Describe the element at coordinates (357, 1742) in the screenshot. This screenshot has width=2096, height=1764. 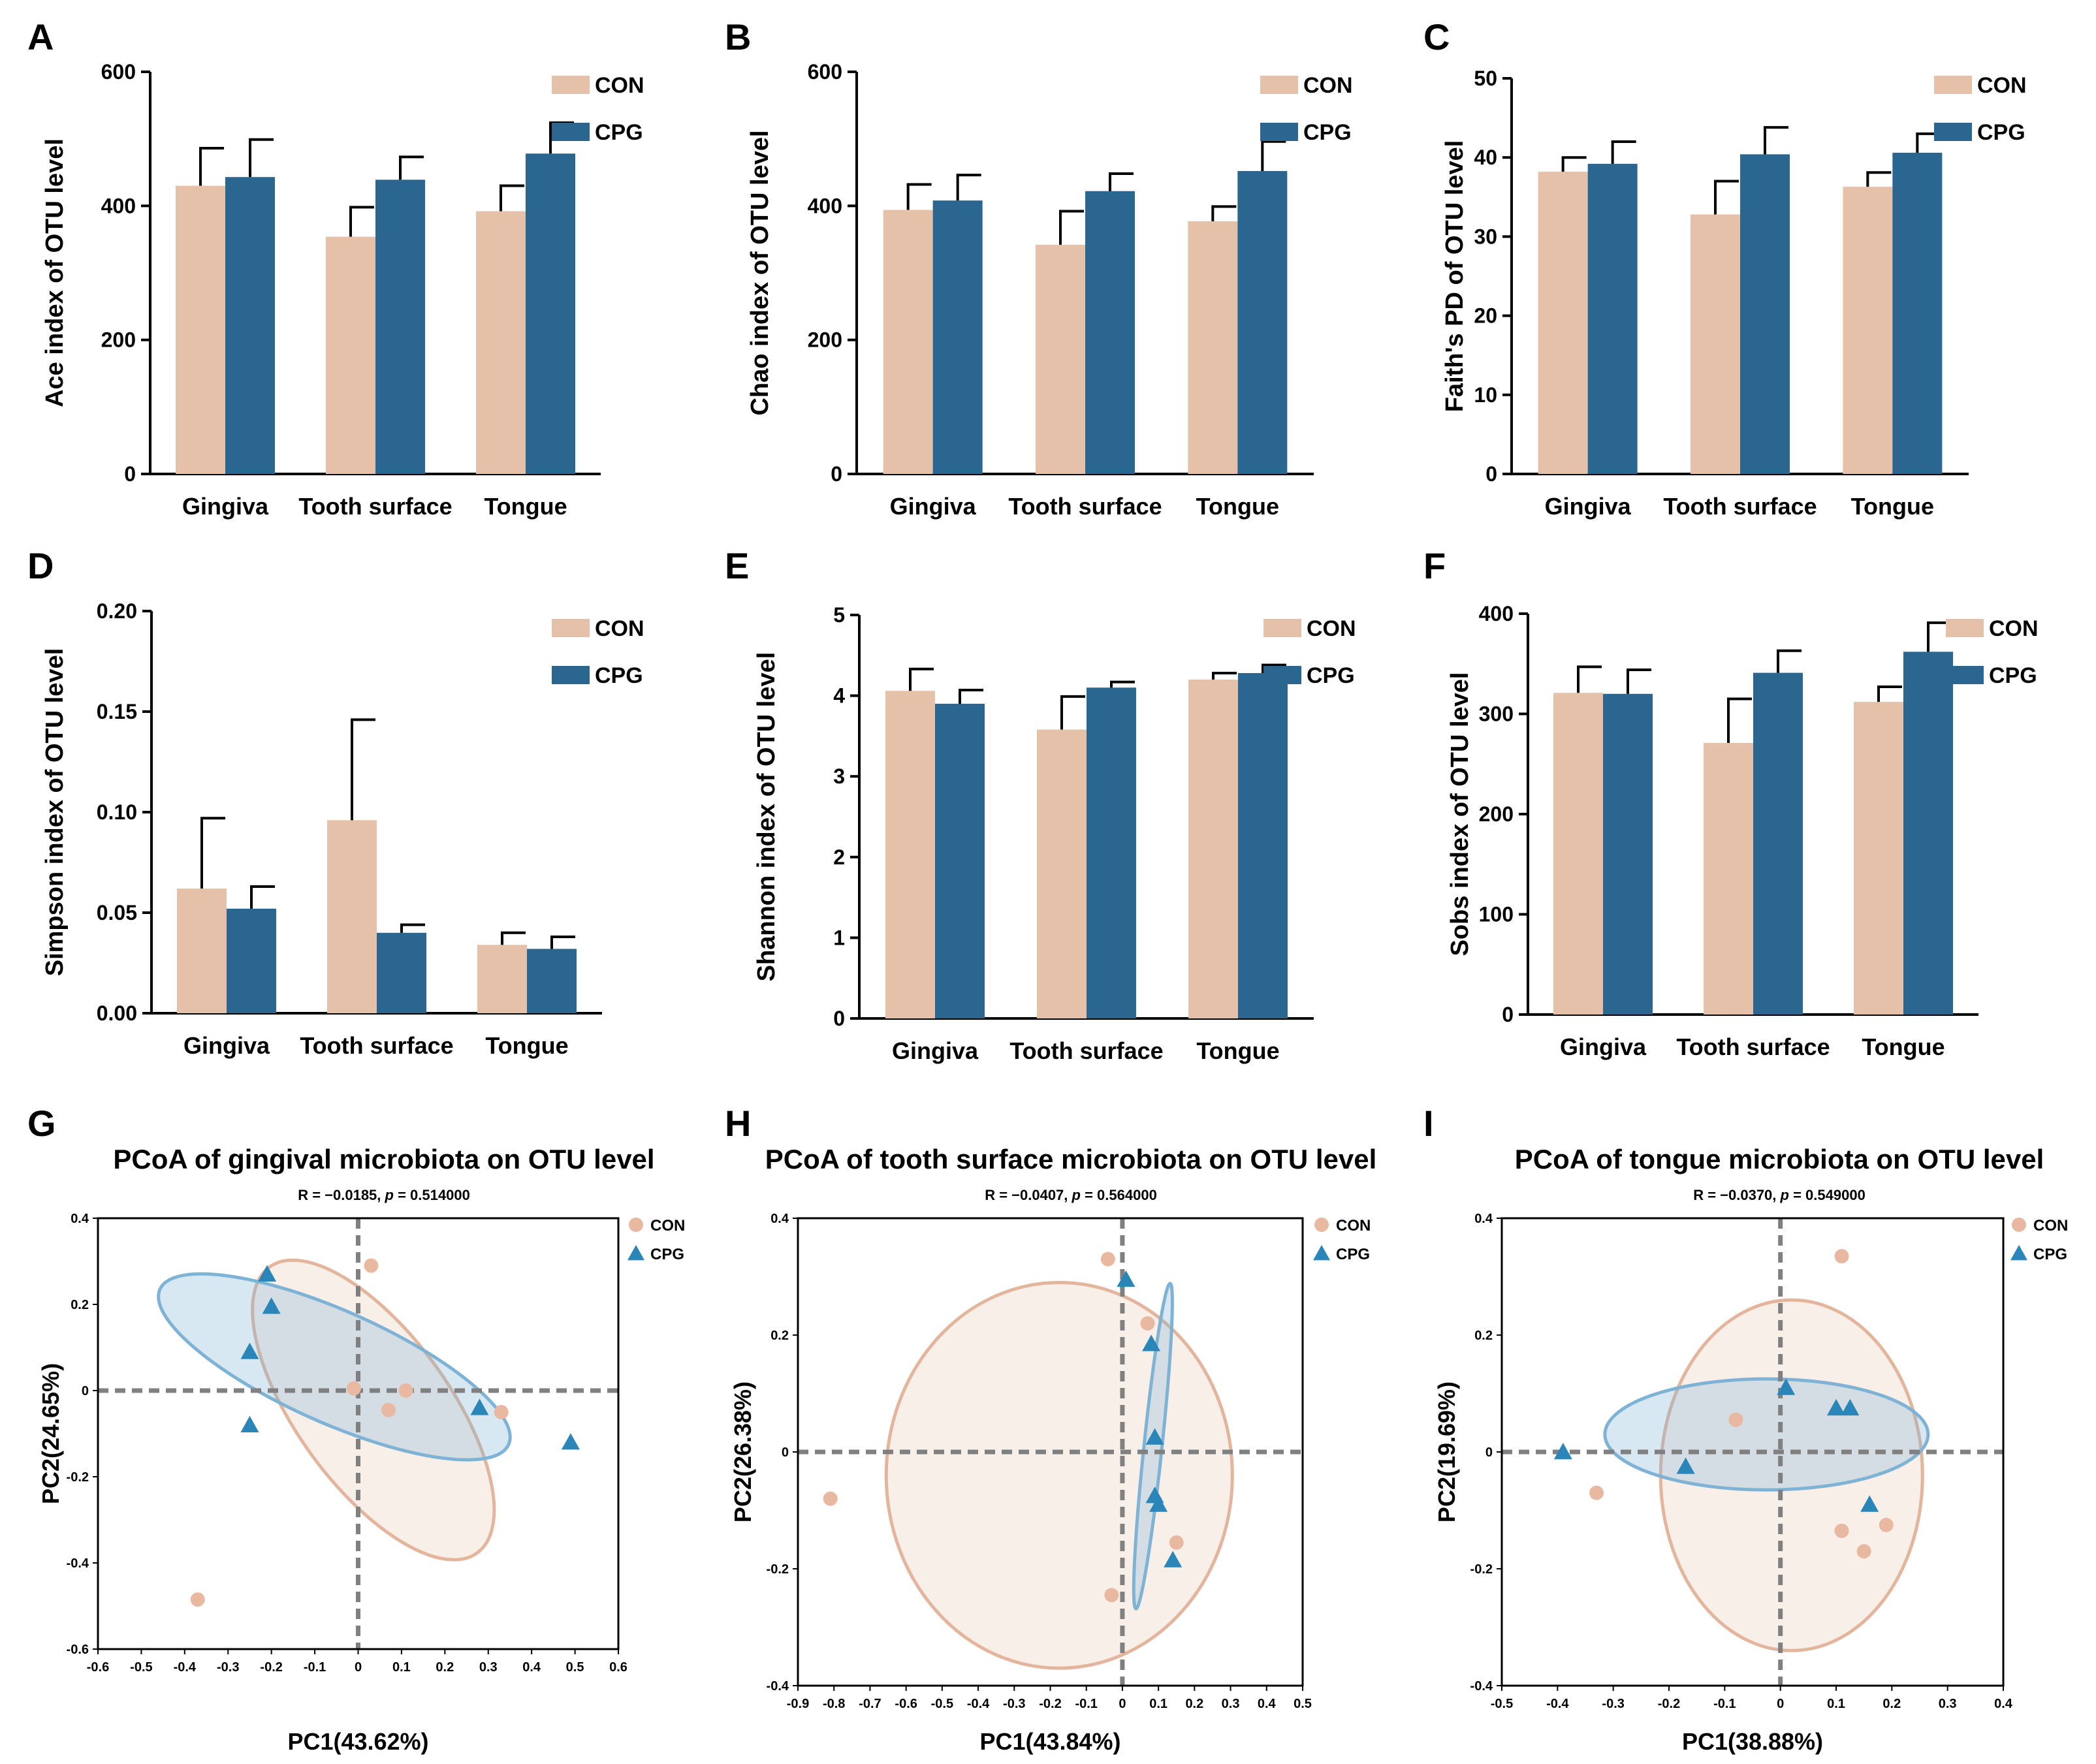
I see `x-axis-title: PC1(43.62%)` at that location.